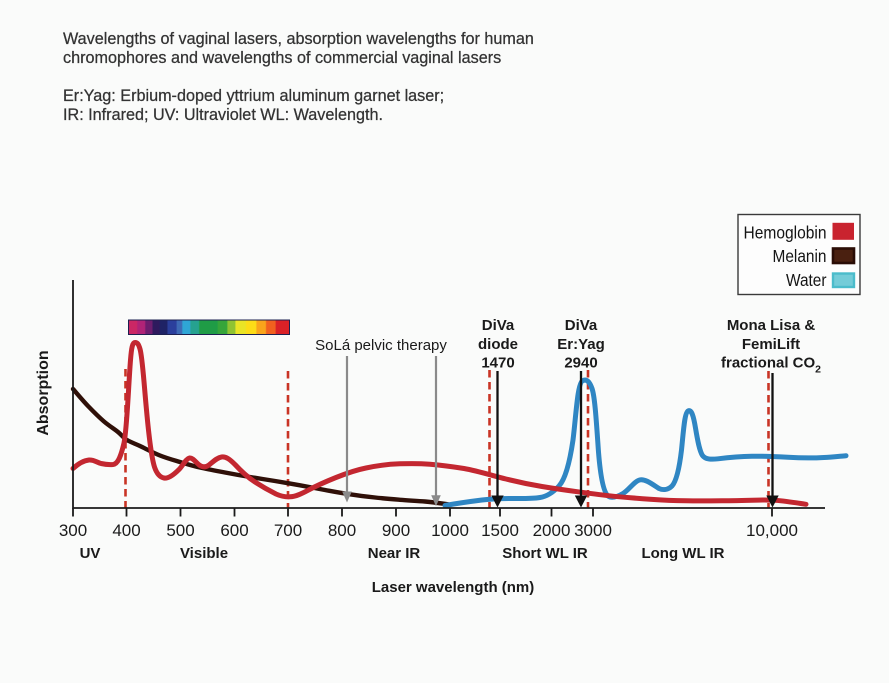  Describe the element at coordinates (342, 530) in the screenshot. I see `svg-text: 800` at that location.